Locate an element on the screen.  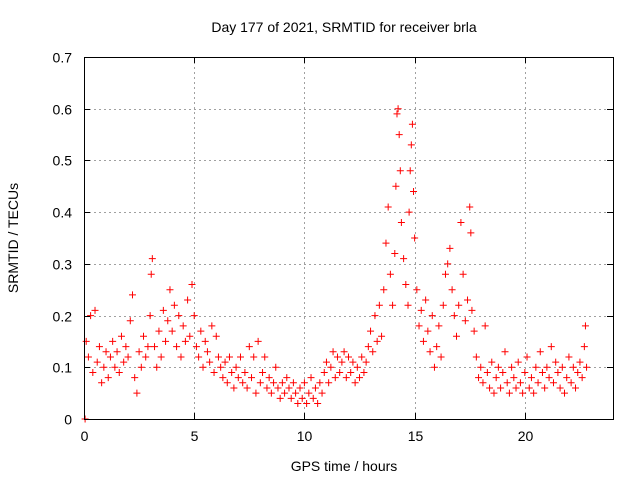
x-tick-label: 10 is located at coordinates (305, 436).